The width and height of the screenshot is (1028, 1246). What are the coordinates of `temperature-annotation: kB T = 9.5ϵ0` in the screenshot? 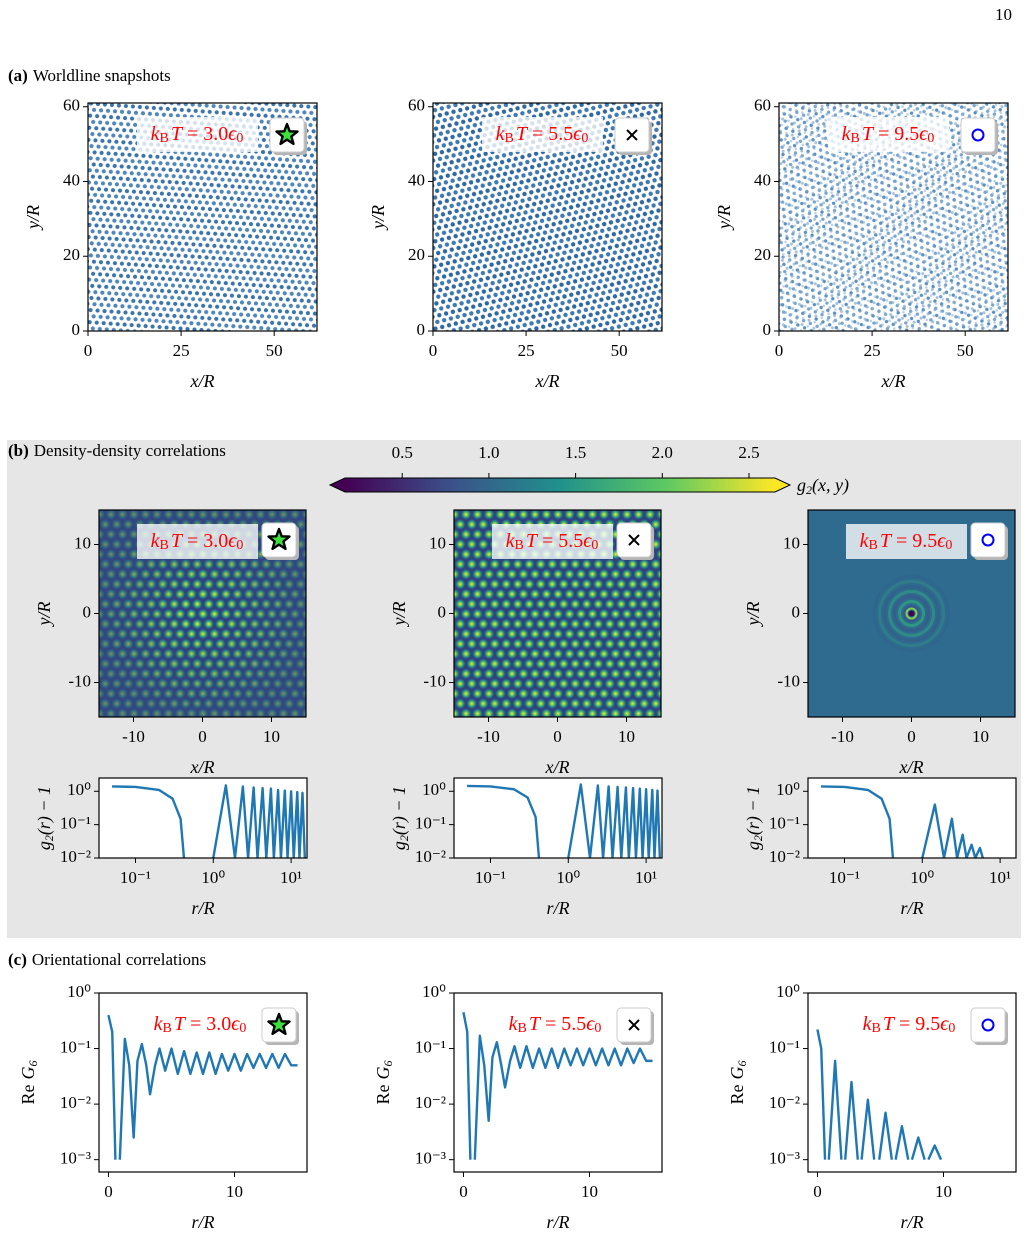 It's located at (906, 542).